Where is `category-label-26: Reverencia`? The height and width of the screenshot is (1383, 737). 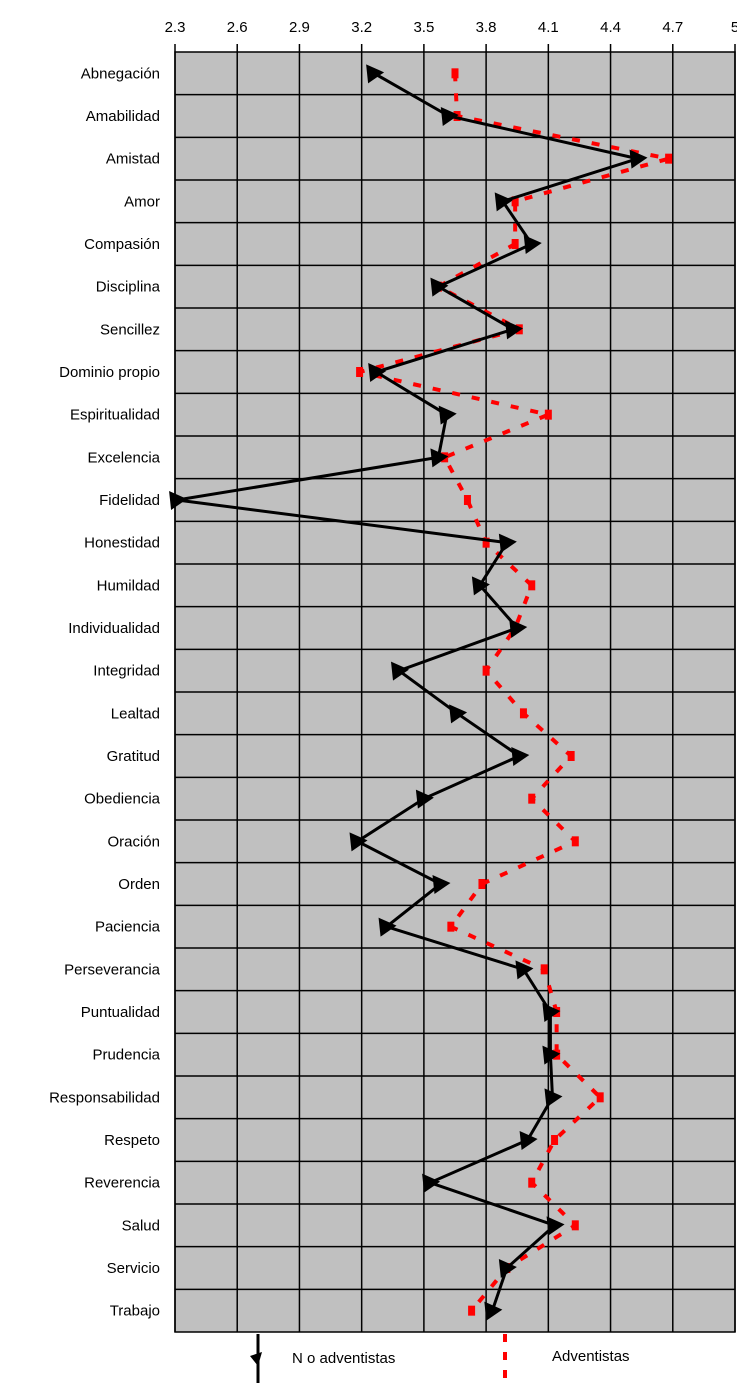
category-label-26: Reverencia is located at coordinates (122, 1183).